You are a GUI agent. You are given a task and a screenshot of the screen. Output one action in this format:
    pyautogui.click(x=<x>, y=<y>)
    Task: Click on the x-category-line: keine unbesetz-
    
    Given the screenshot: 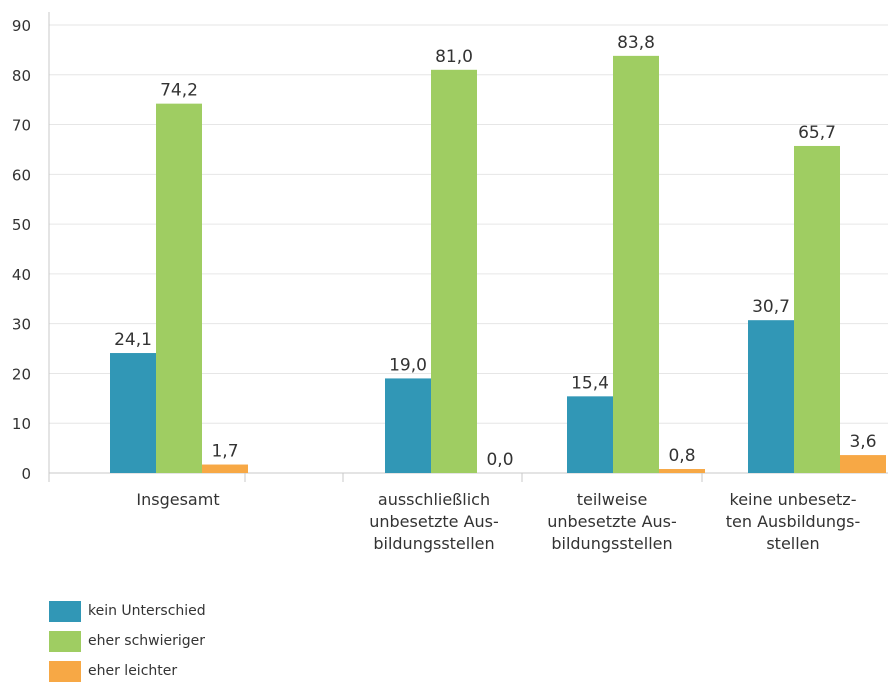 What is the action you would take?
    pyautogui.click(x=793, y=499)
    